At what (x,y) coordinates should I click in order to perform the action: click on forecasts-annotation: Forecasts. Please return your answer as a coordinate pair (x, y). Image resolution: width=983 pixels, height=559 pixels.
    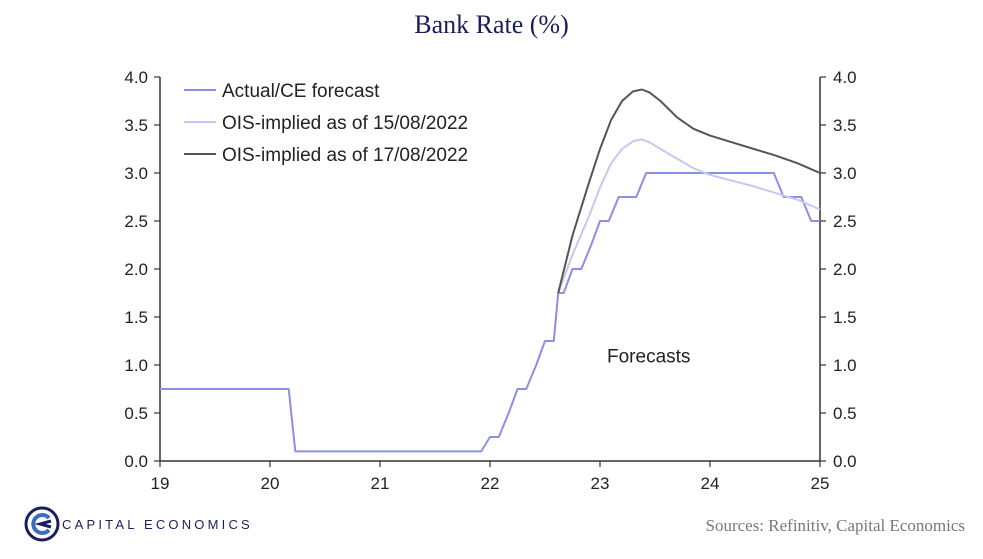
    Looking at the image, I should click on (648, 356).